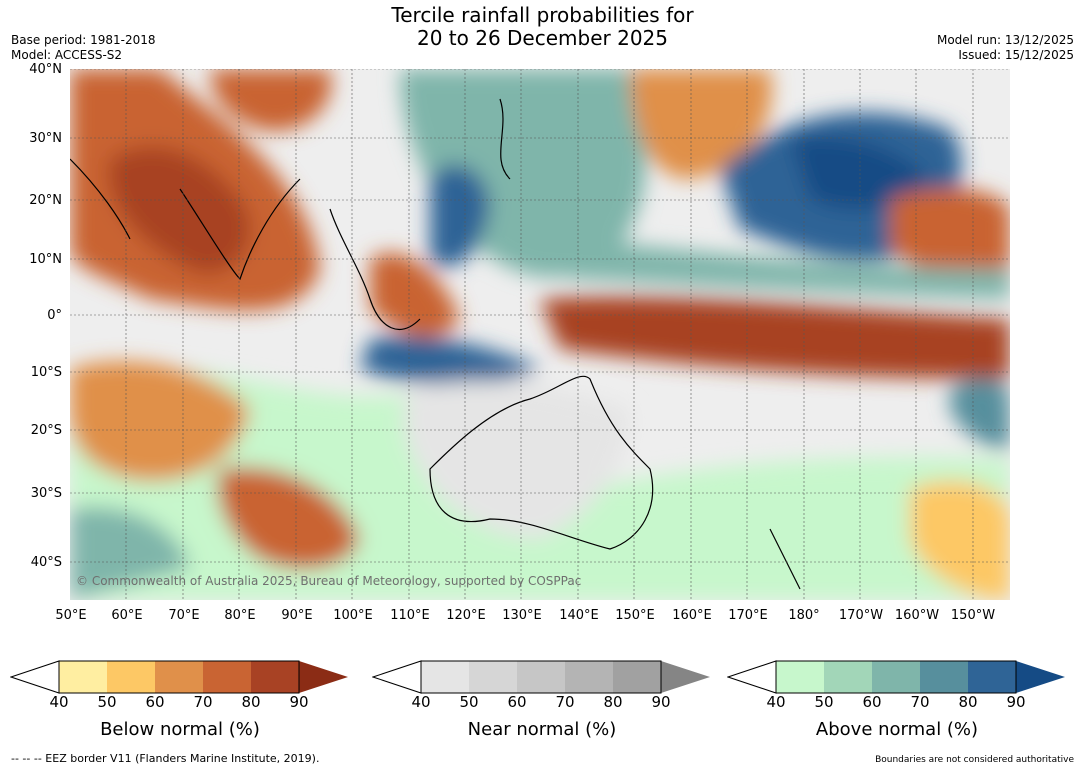 The image size is (1085, 770). What do you see at coordinates (35, 677) in the screenshot?
I see `cbar-below-low-extend` at bounding box center [35, 677].